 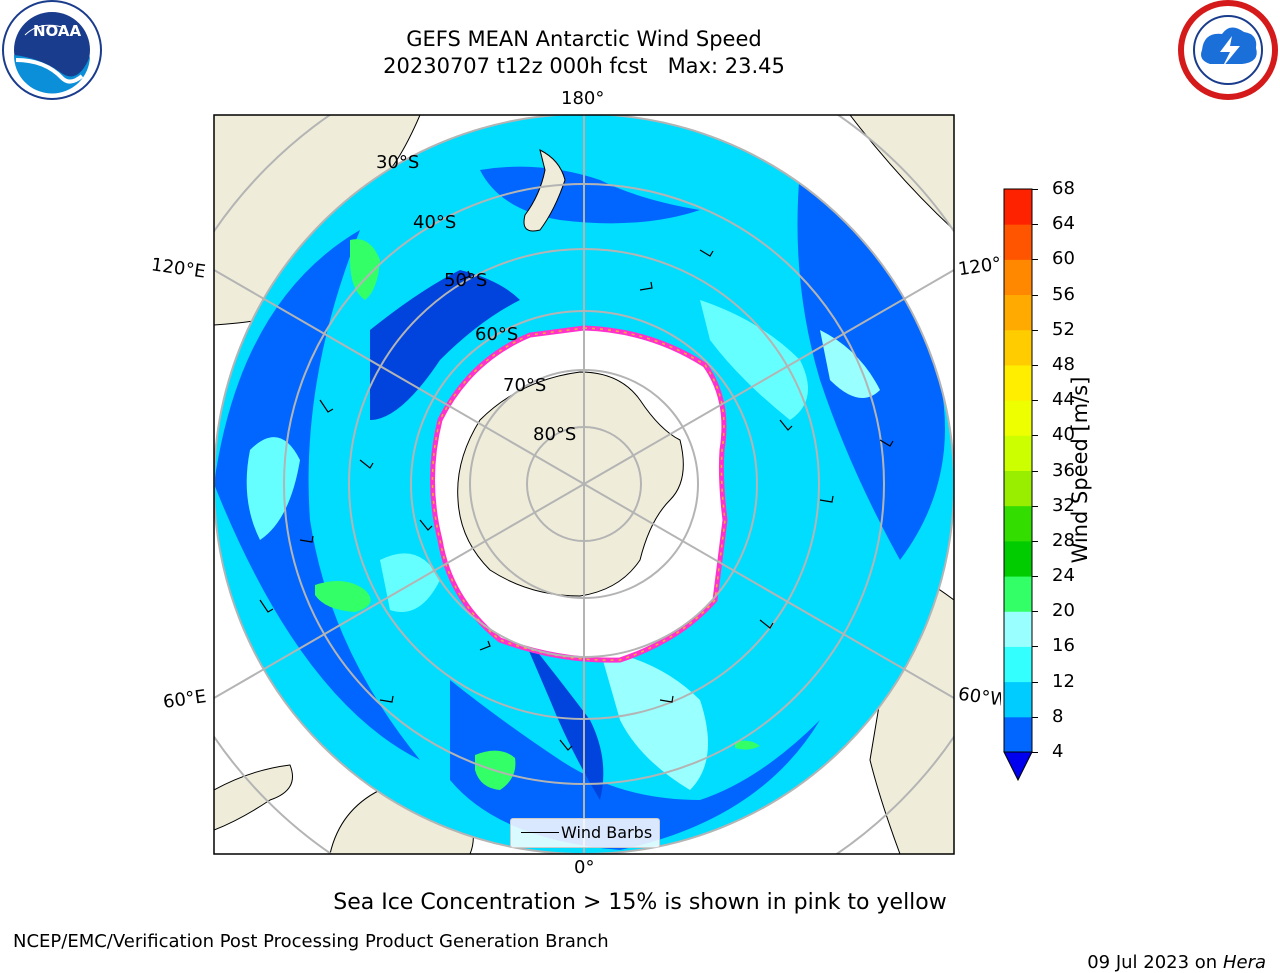 What do you see at coordinates (540, 832) in the screenshot?
I see `wind-barb-legend-line` at bounding box center [540, 832].